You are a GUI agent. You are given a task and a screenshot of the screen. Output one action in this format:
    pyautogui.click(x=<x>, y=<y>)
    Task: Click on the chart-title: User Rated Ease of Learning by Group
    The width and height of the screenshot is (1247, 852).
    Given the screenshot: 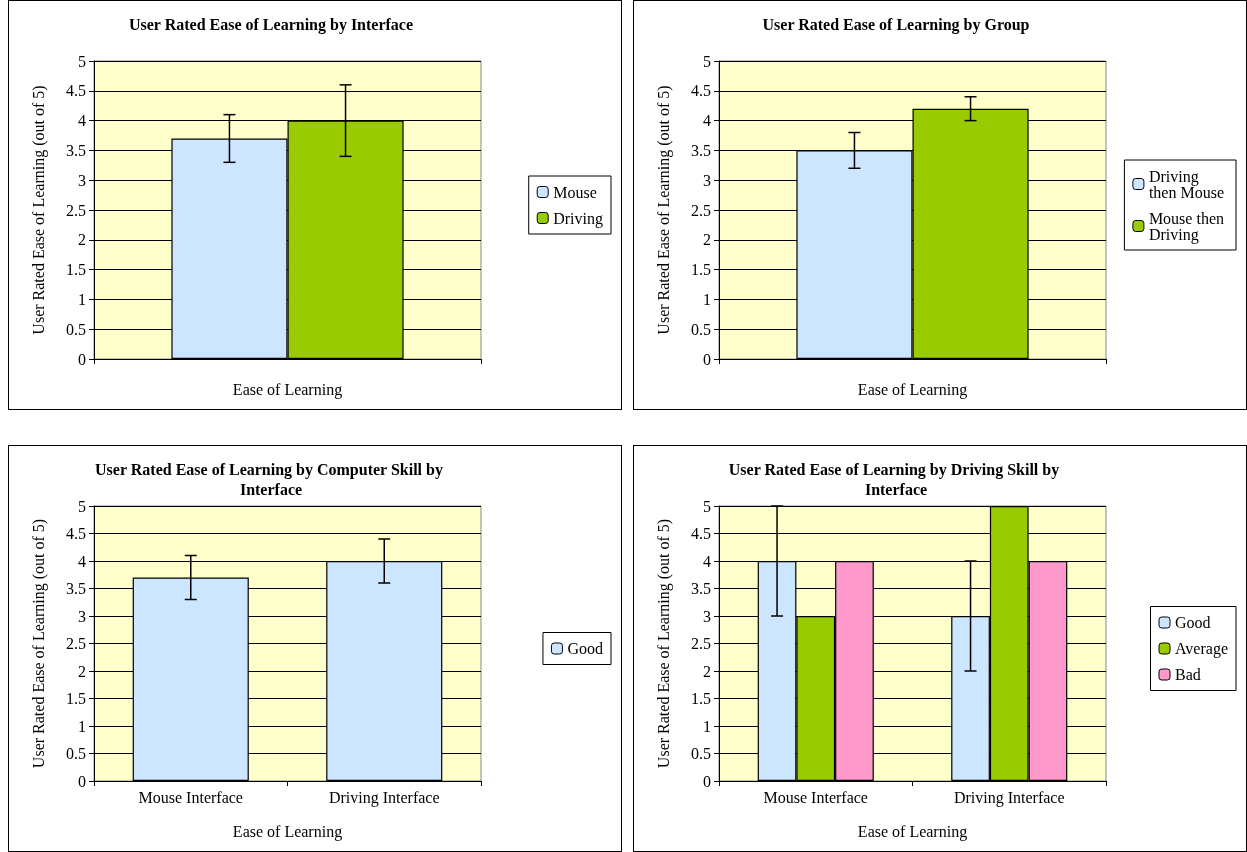 What is the action you would take?
    pyautogui.click(x=896, y=24)
    